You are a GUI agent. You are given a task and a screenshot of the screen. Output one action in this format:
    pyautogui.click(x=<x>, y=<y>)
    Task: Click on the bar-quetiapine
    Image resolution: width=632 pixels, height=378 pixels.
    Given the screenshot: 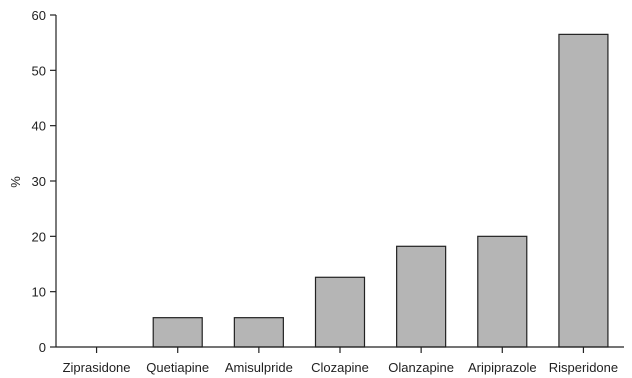 What is the action you would take?
    pyautogui.click(x=177, y=332)
    